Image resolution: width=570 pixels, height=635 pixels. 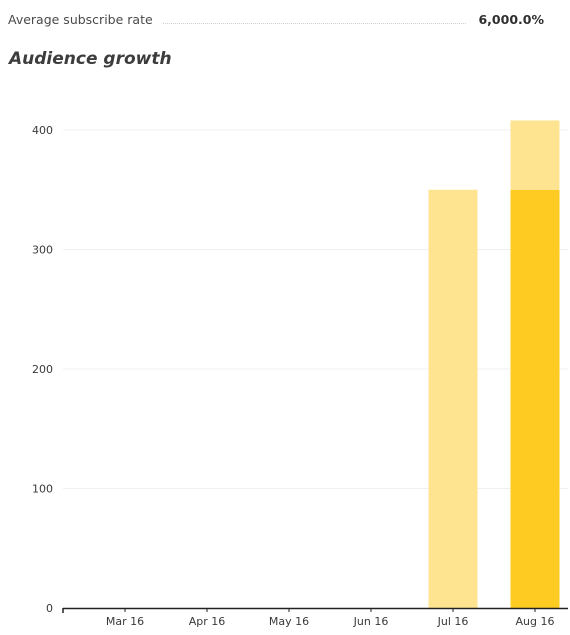 What do you see at coordinates (453, 621) in the screenshot?
I see `x-tick-label: Jul 16` at bounding box center [453, 621].